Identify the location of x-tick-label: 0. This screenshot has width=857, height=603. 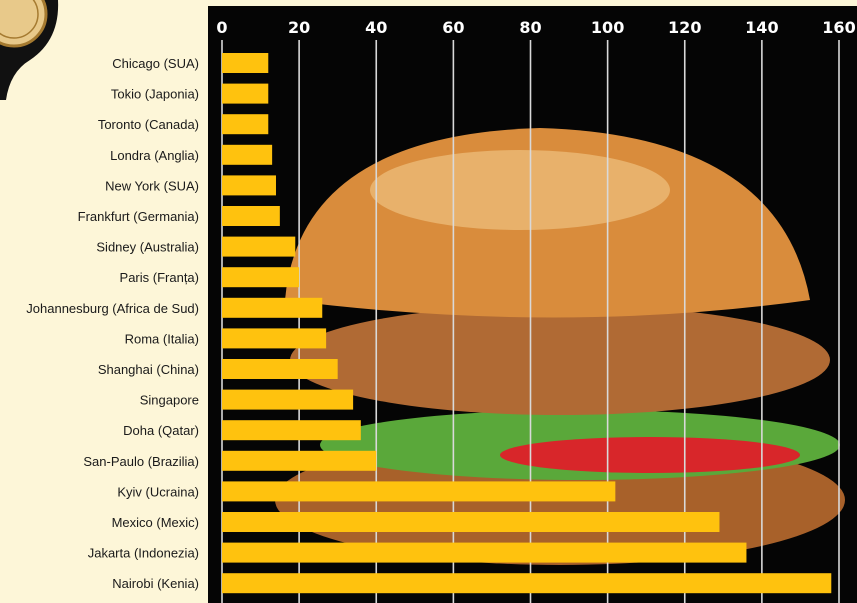
(221, 27).